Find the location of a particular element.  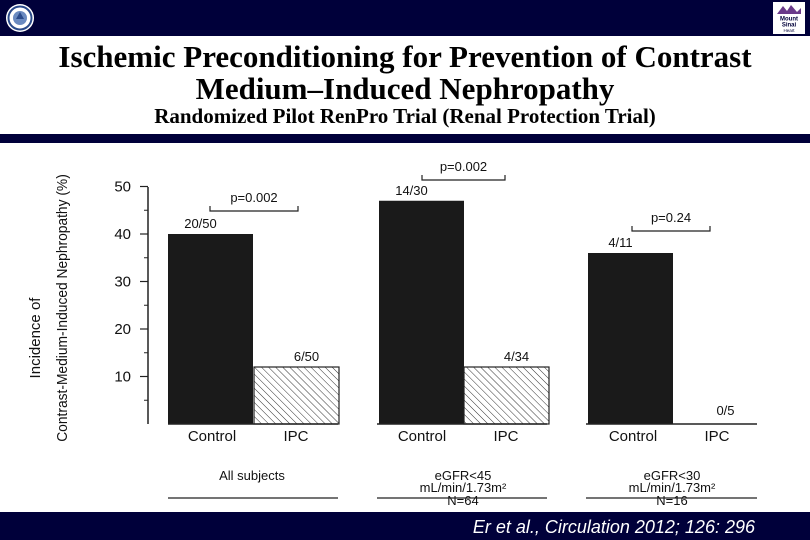

bar-data-label: 0/5 is located at coordinates (725, 410).